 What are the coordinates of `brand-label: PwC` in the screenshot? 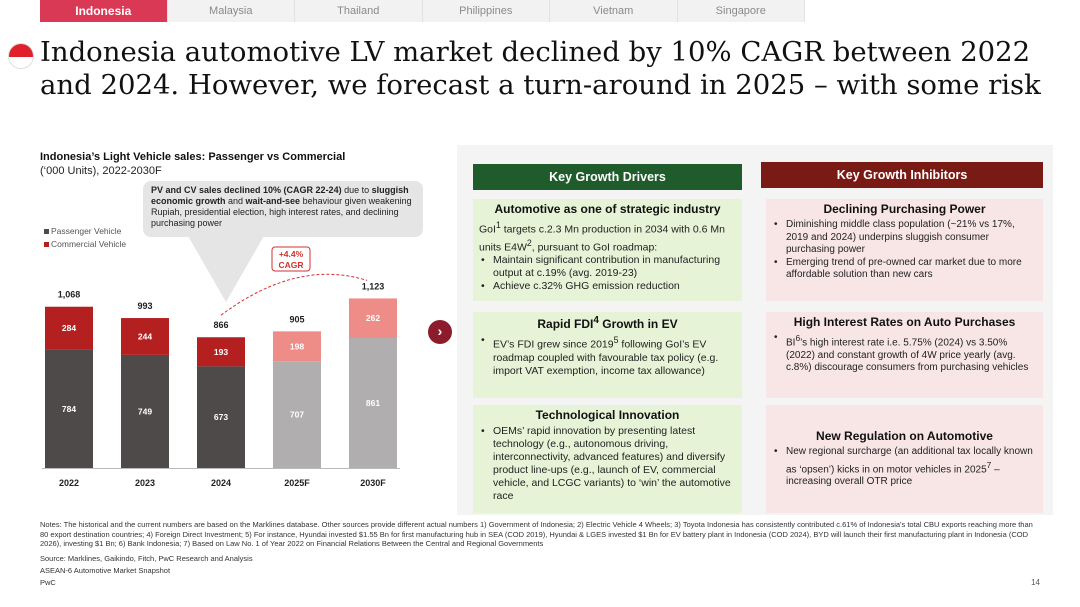 It's located at (48, 582).